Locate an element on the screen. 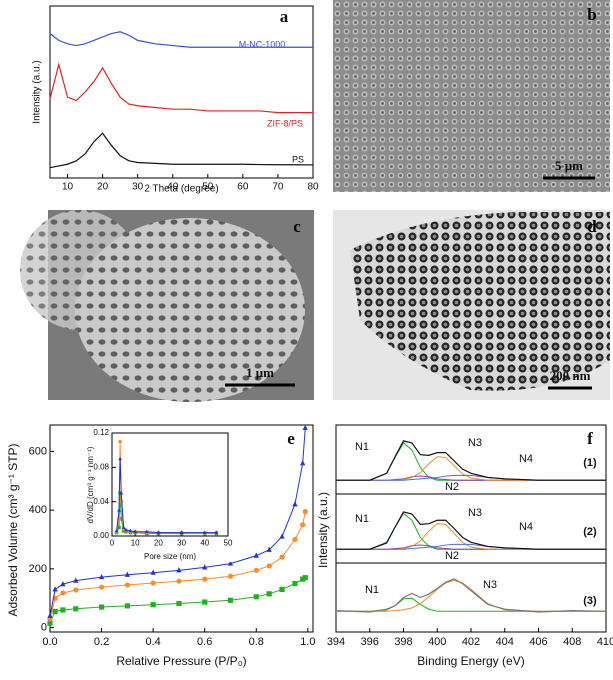  x-tick-label: 394 is located at coordinates (336, 642).